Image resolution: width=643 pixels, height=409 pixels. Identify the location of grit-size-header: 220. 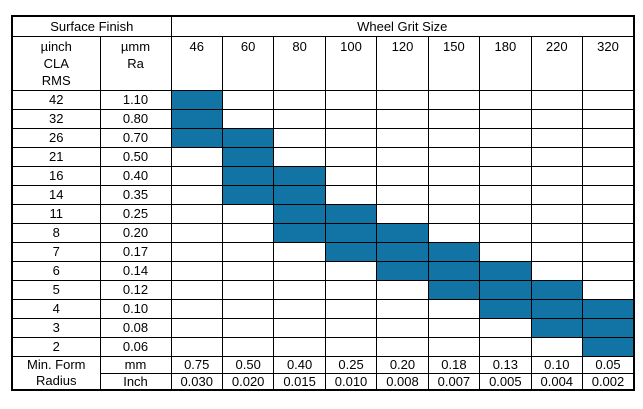
(557, 63).